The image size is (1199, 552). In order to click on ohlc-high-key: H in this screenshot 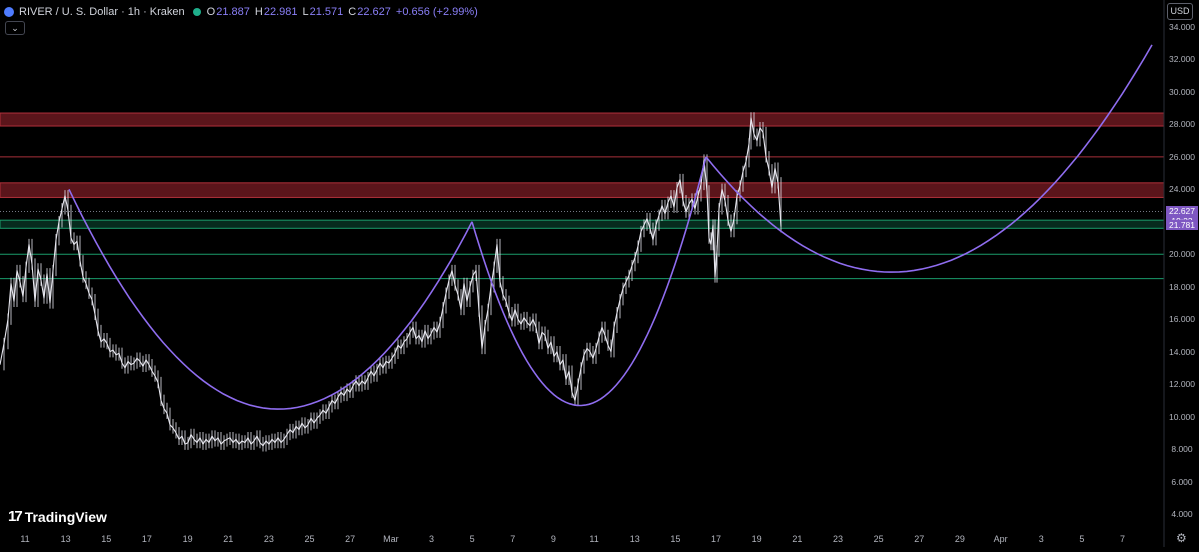, I will do `click(258, 12)`.